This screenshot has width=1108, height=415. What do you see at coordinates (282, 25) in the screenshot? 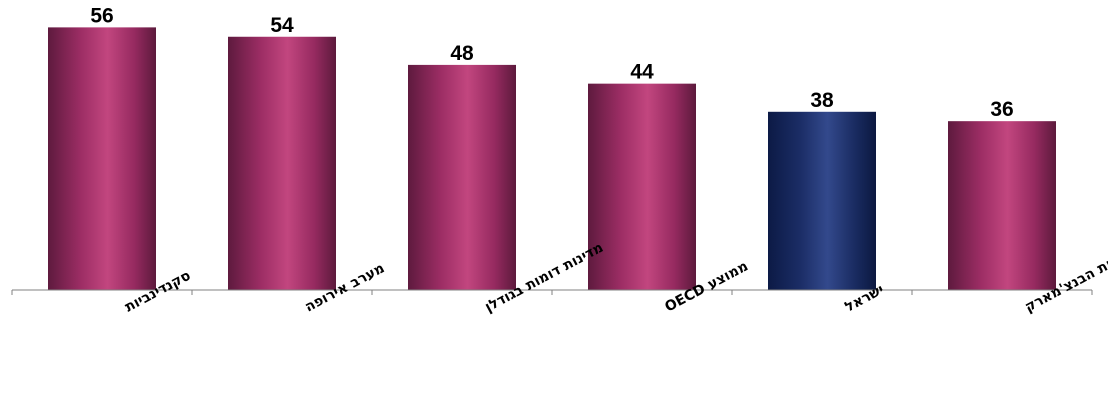
I see `data-label: 54` at bounding box center [282, 25].